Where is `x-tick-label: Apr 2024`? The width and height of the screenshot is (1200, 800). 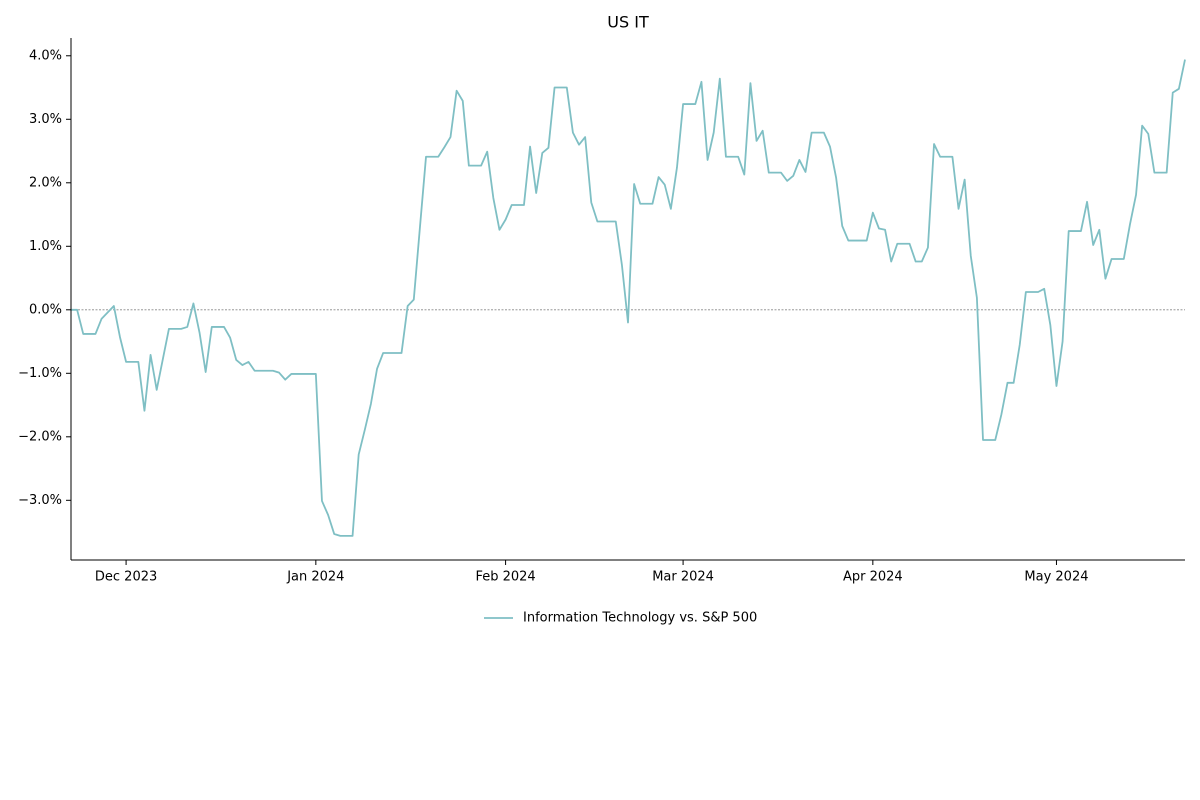 x-tick-label: Apr 2024 is located at coordinates (873, 577).